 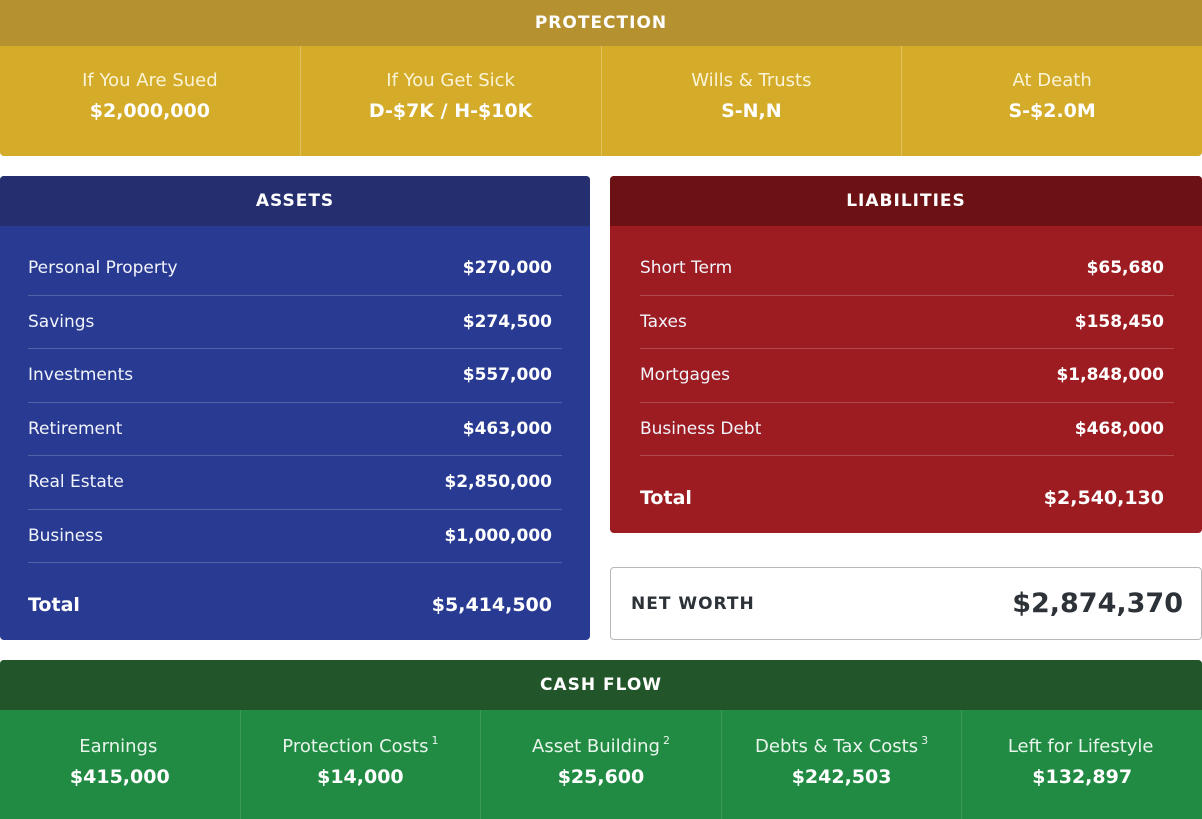 What do you see at coordinates (666, 498) in the screenshot?
I see `liabilities-total-label: Total` at bounding box center [666, 498].